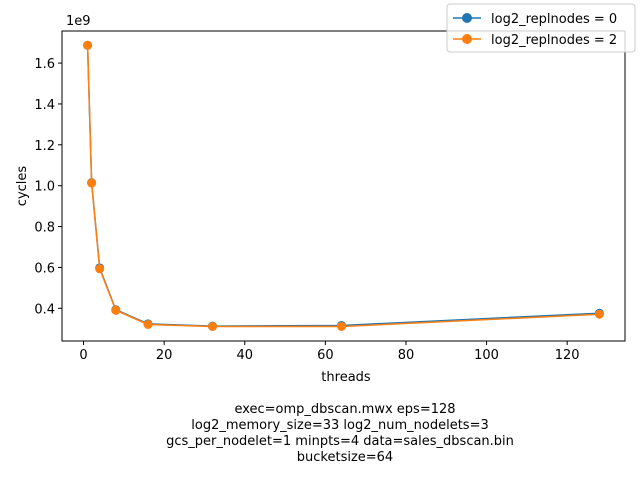  I want to click on legend: log2_replnodes = 0 log2_replnodes = 2, so click(541, 28).